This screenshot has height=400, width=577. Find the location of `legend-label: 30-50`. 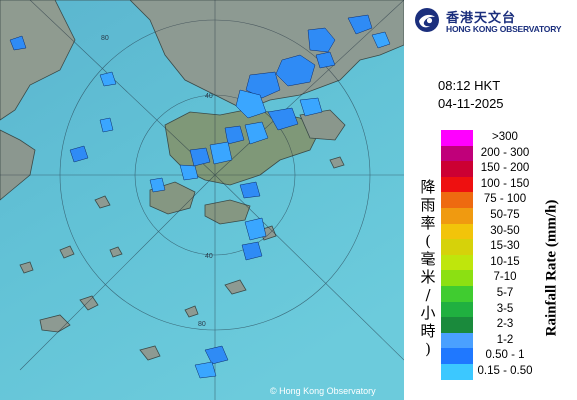

legend-label: 30-50 is located at coordinates (505, 230).